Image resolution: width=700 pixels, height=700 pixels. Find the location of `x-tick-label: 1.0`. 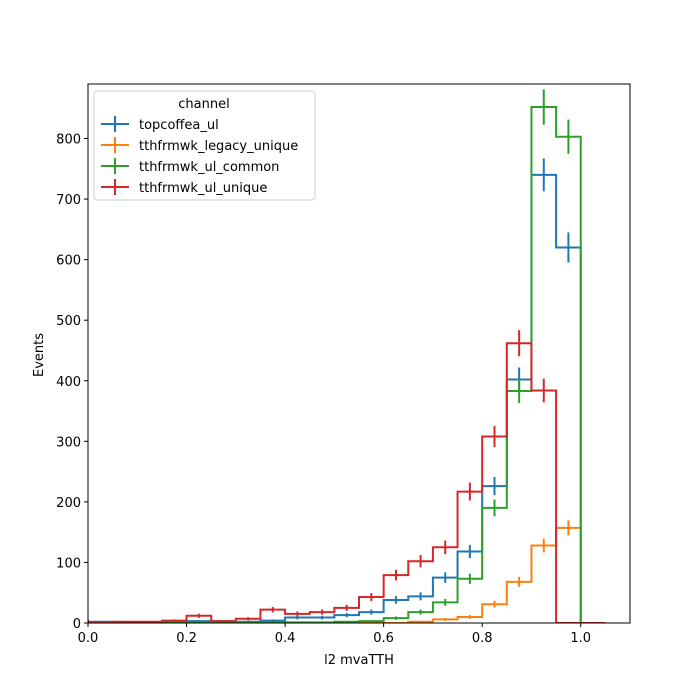

x-tick-label: 1.0 is located at coordinates (580, 638).